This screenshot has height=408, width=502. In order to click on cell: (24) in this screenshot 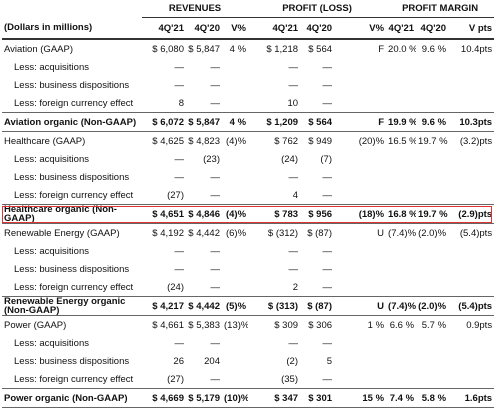, I will do `click(175, 287)`.